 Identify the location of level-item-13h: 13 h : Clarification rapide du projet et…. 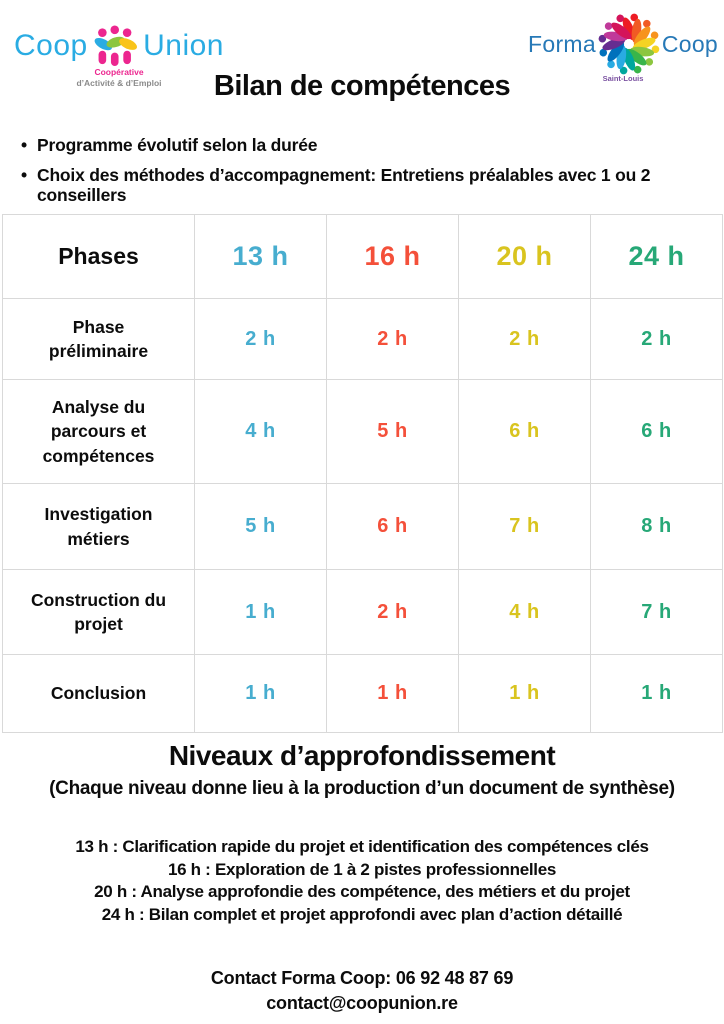
(362, 846).